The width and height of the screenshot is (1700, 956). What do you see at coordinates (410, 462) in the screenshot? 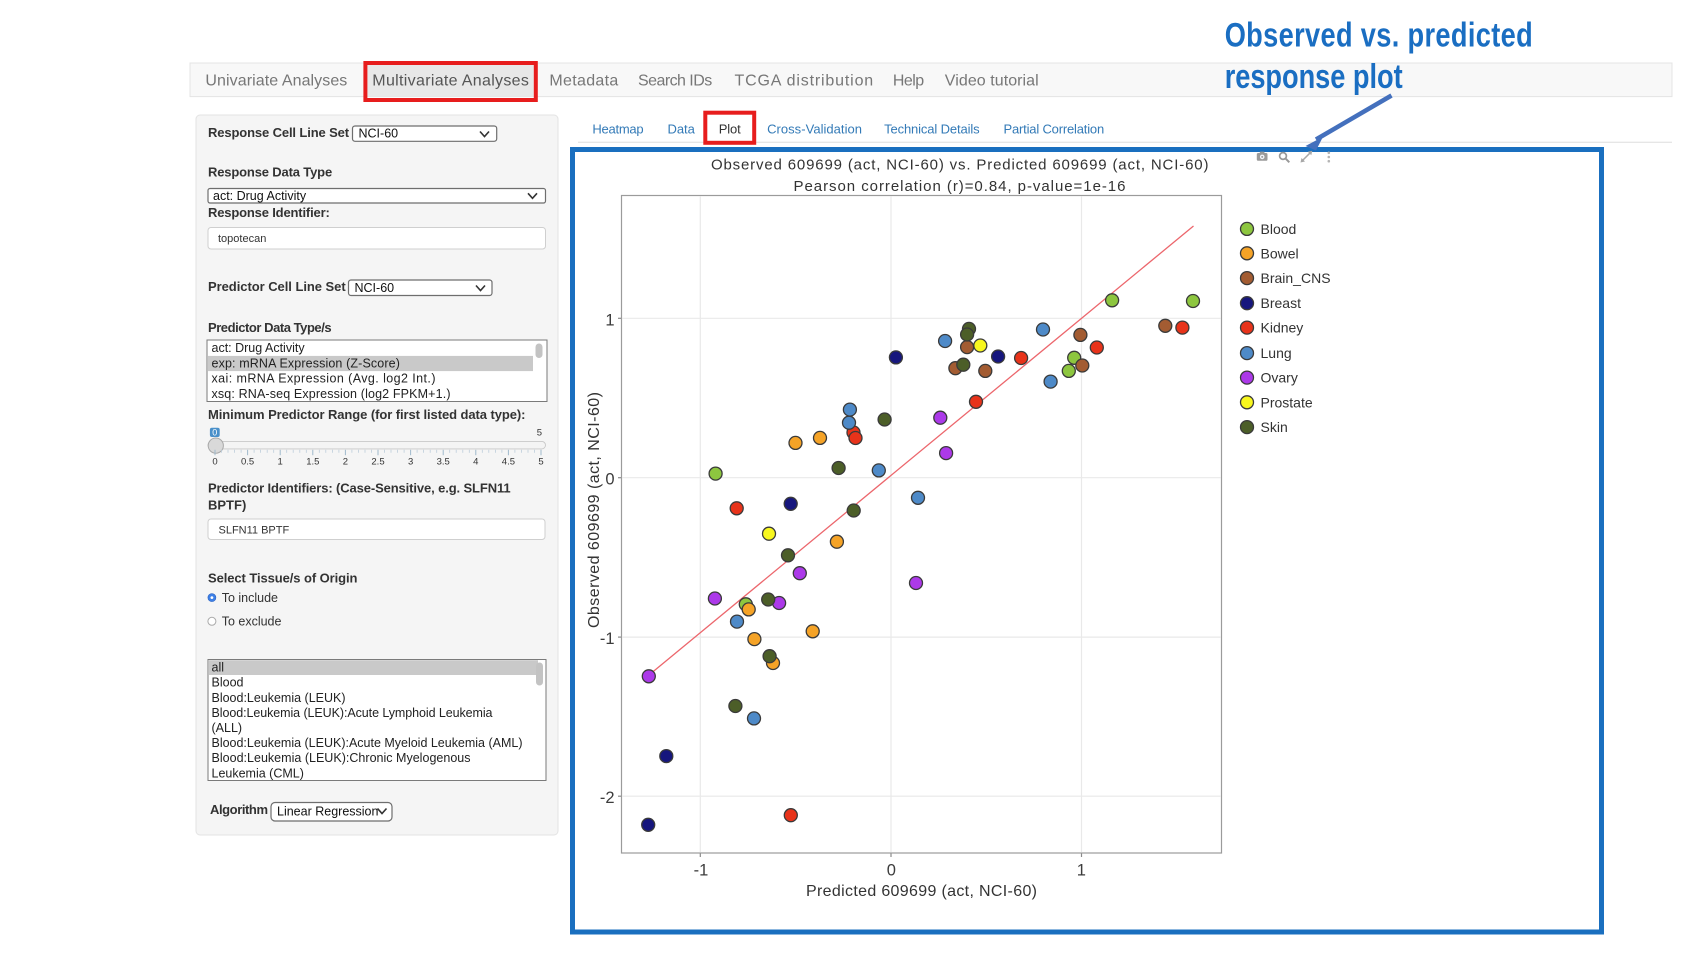
I see `svg-text: 3` at bounding box center [410, 462].